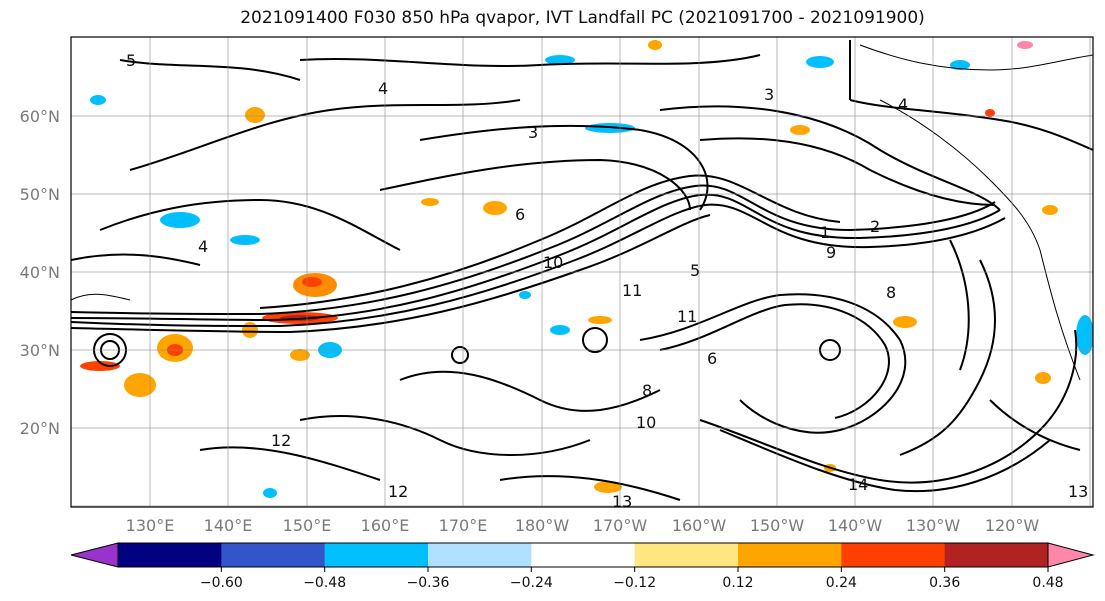 The width and height of the screenshot is (1105, 601). Describe the element at coordinates (1012, 525) in the screenshot. I see `lon-label: 120°W` at that location.